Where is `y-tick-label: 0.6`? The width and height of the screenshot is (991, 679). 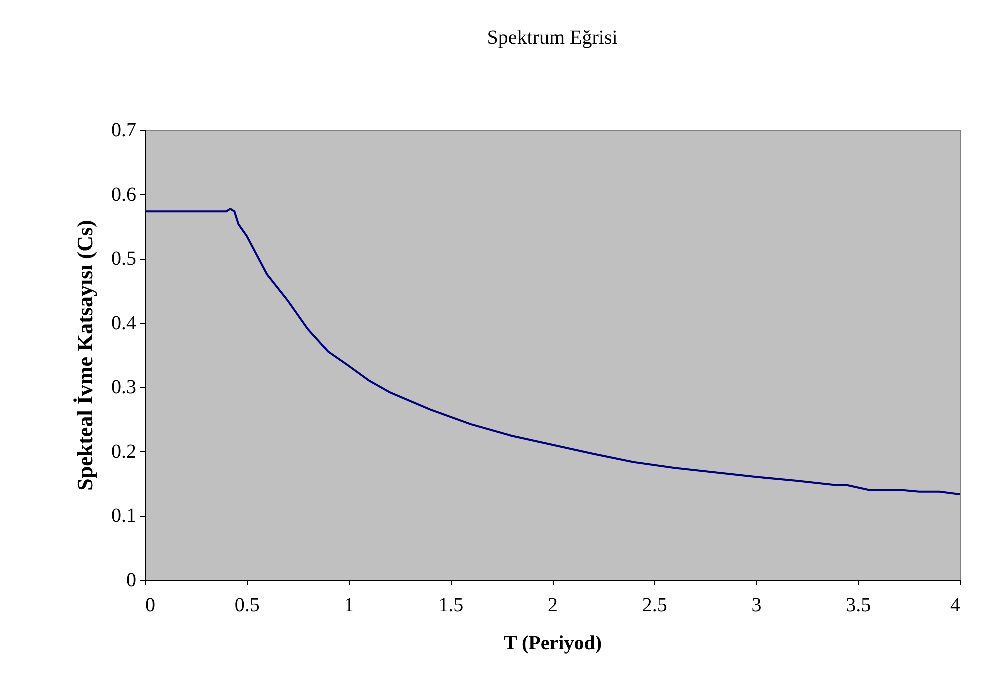 y-tick-label: 0.6 is located at coordinates (124, 195).